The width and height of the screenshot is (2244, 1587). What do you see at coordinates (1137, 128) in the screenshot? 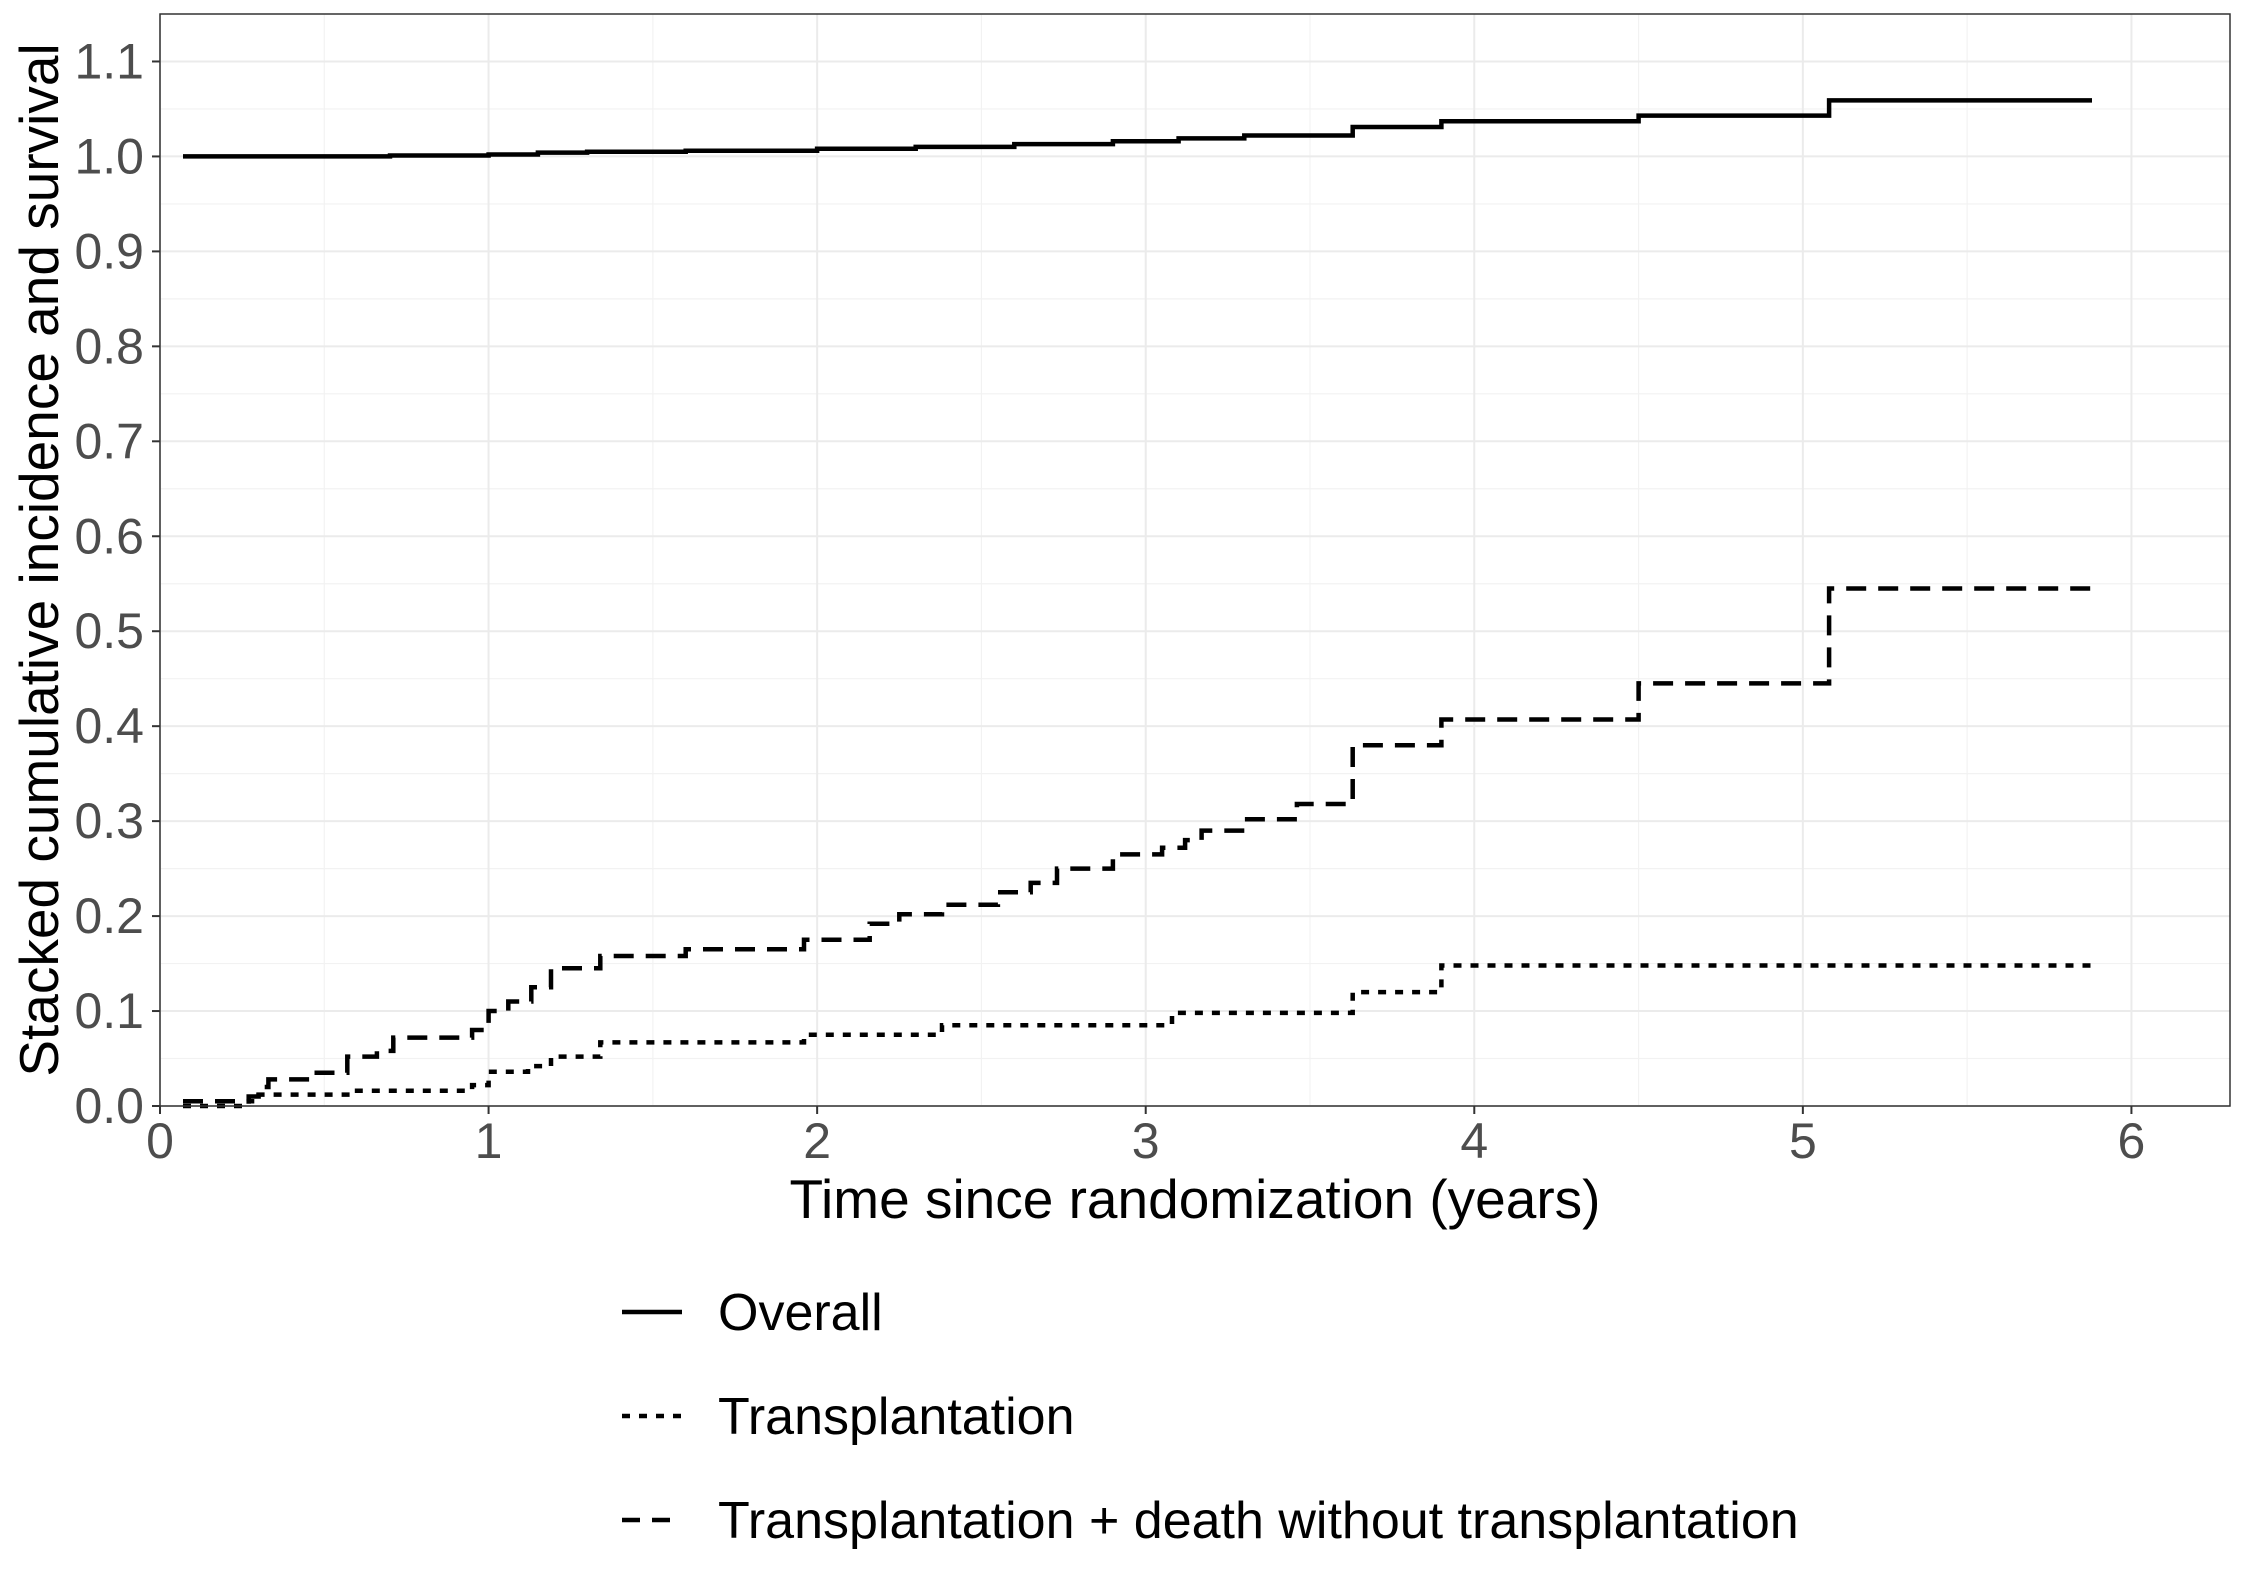
I see `series-line-overall` at bounding box center [1137, 128].